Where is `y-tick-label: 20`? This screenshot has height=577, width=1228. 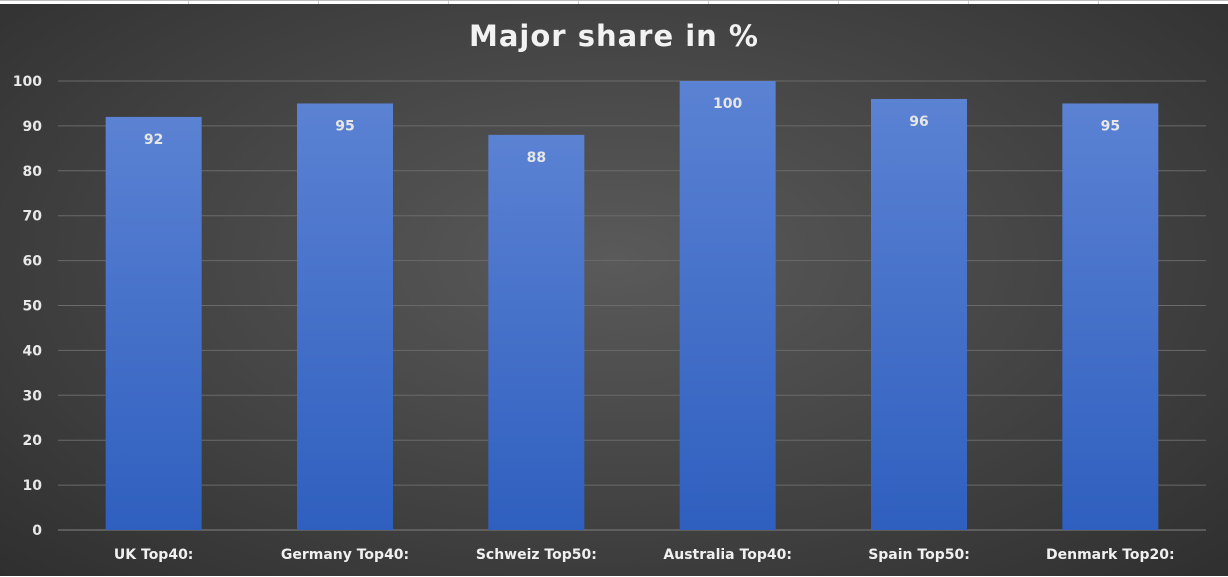
y-tick-label: 20 is located at coordinates (33, 441).